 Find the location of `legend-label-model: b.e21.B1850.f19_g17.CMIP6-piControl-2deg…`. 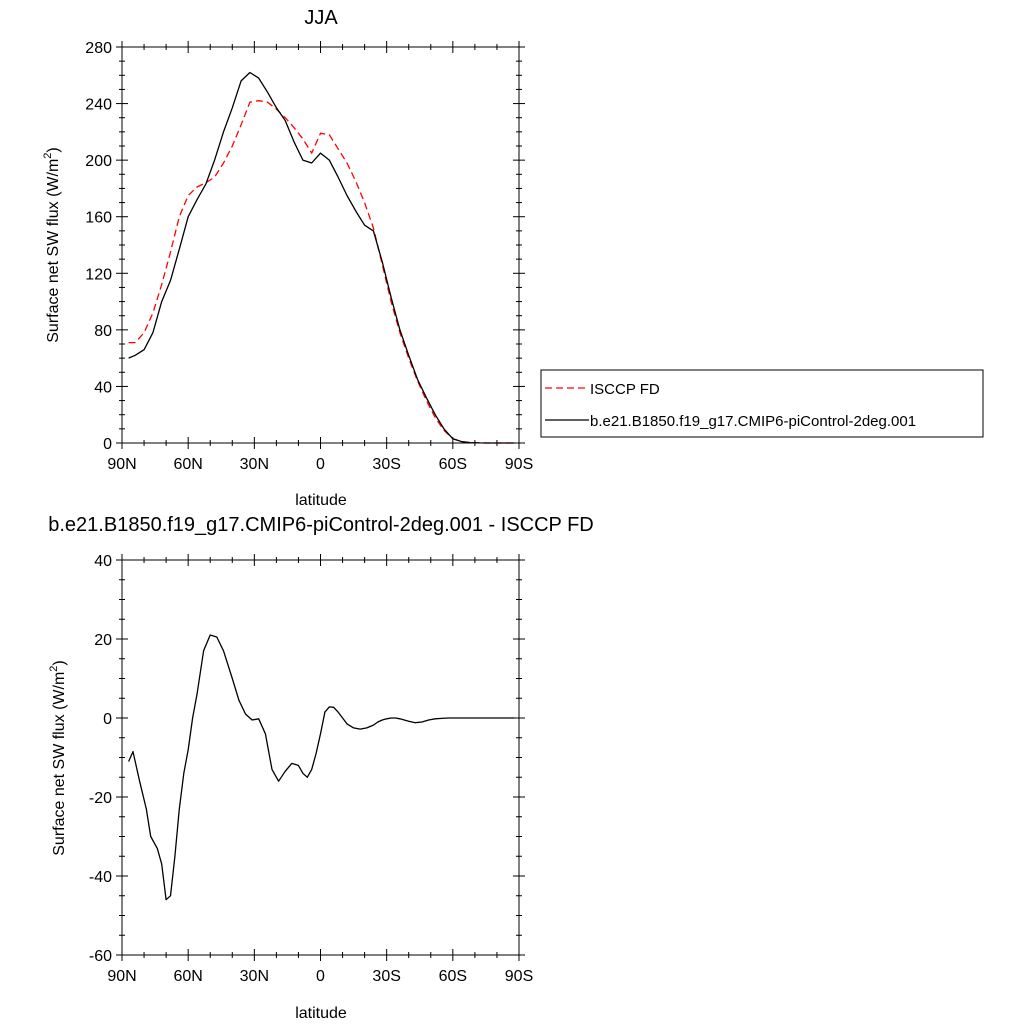

legend-label-model: b.e21.B1850.f19_g17.CMIP6-piControl-2deg… is located at coordinates (753, 421).